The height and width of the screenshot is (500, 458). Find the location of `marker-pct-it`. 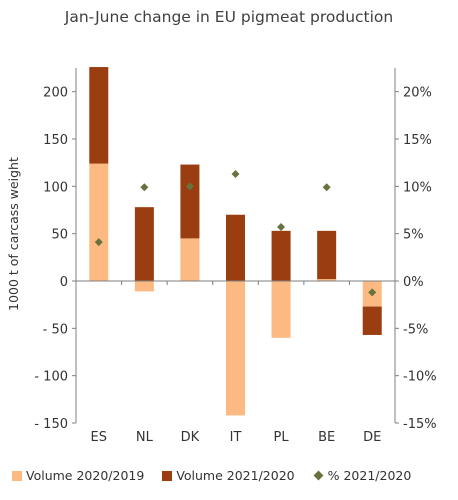

marker-pct-it is located at coordinates (235, 174).